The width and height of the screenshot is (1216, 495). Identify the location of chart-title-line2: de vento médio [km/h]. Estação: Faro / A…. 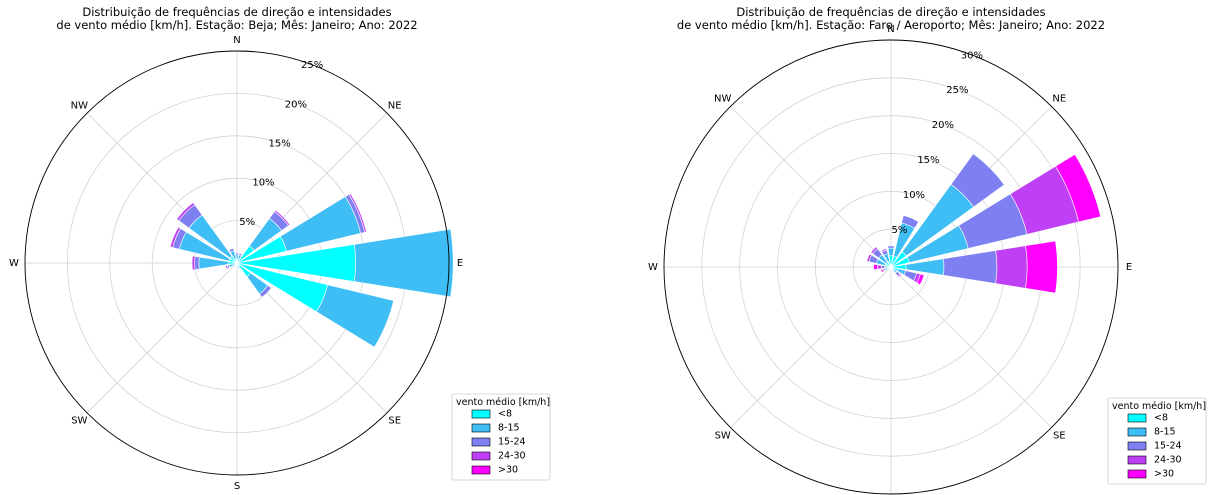
(891, 25).